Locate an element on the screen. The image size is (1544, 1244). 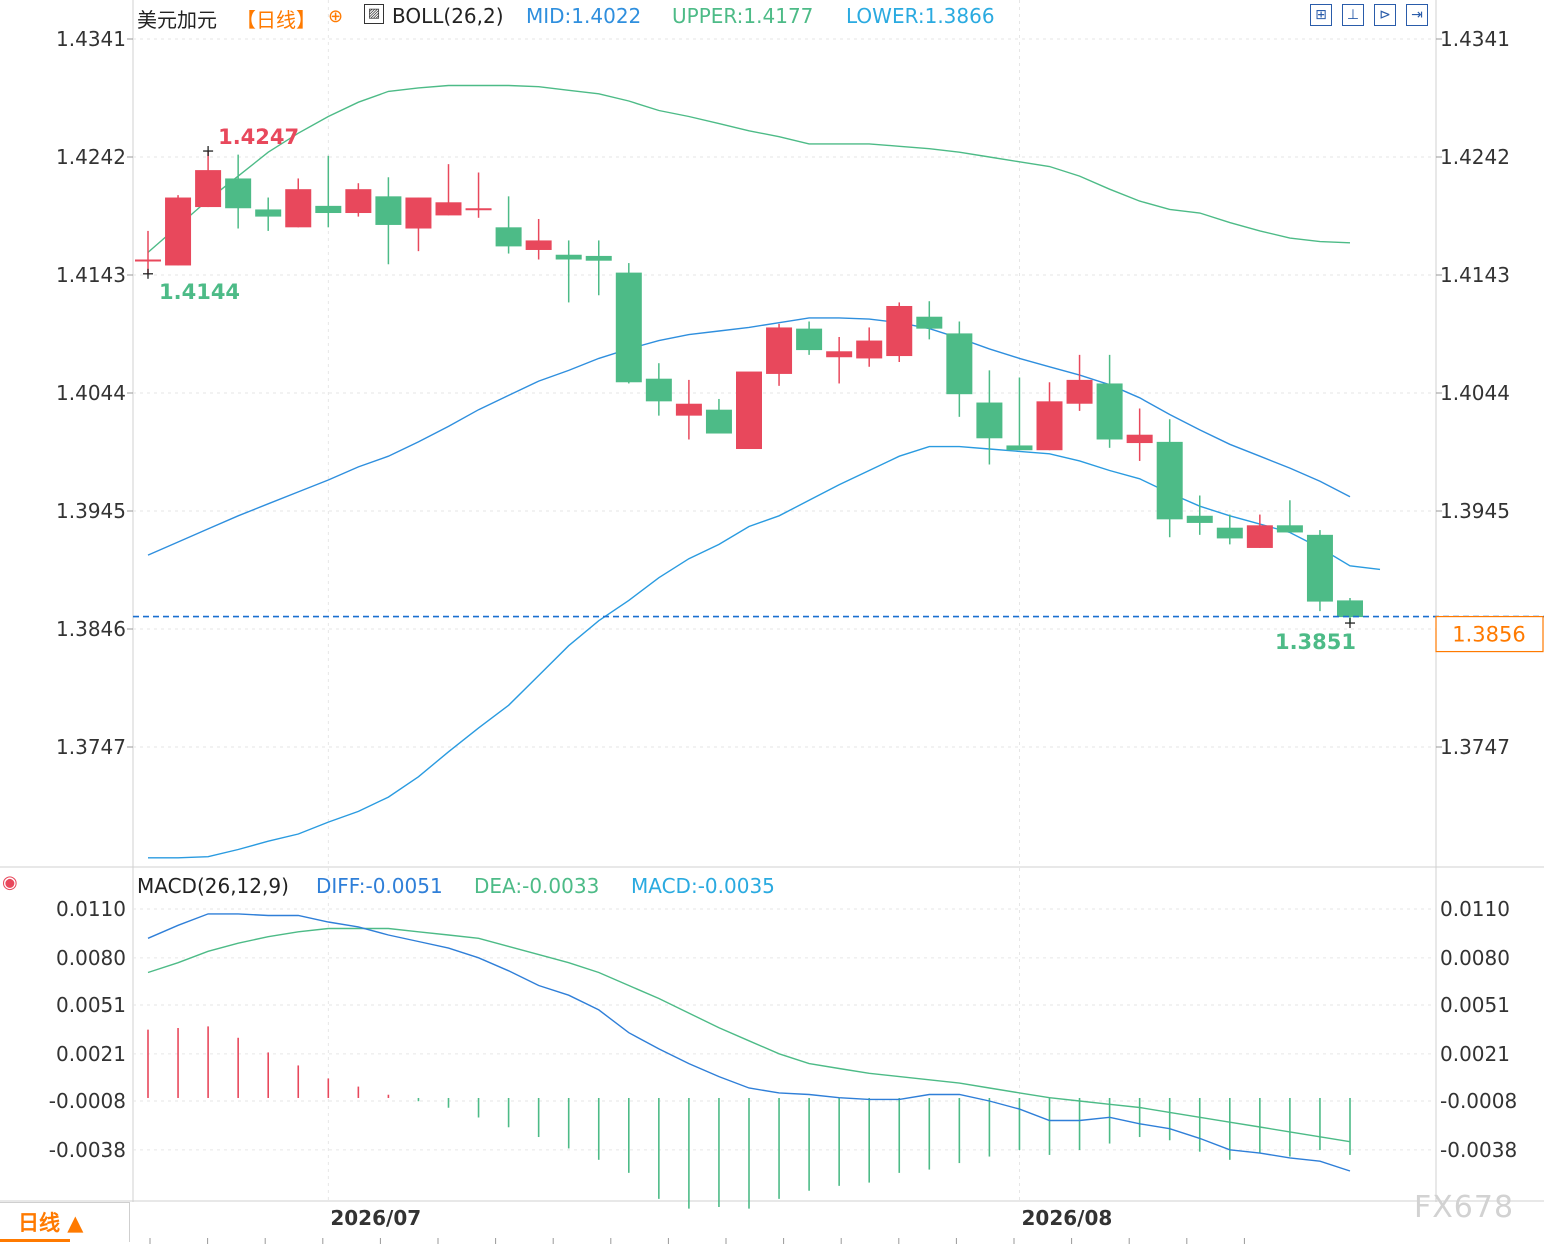
boll-mid-line is located at coordinates (749, 436).